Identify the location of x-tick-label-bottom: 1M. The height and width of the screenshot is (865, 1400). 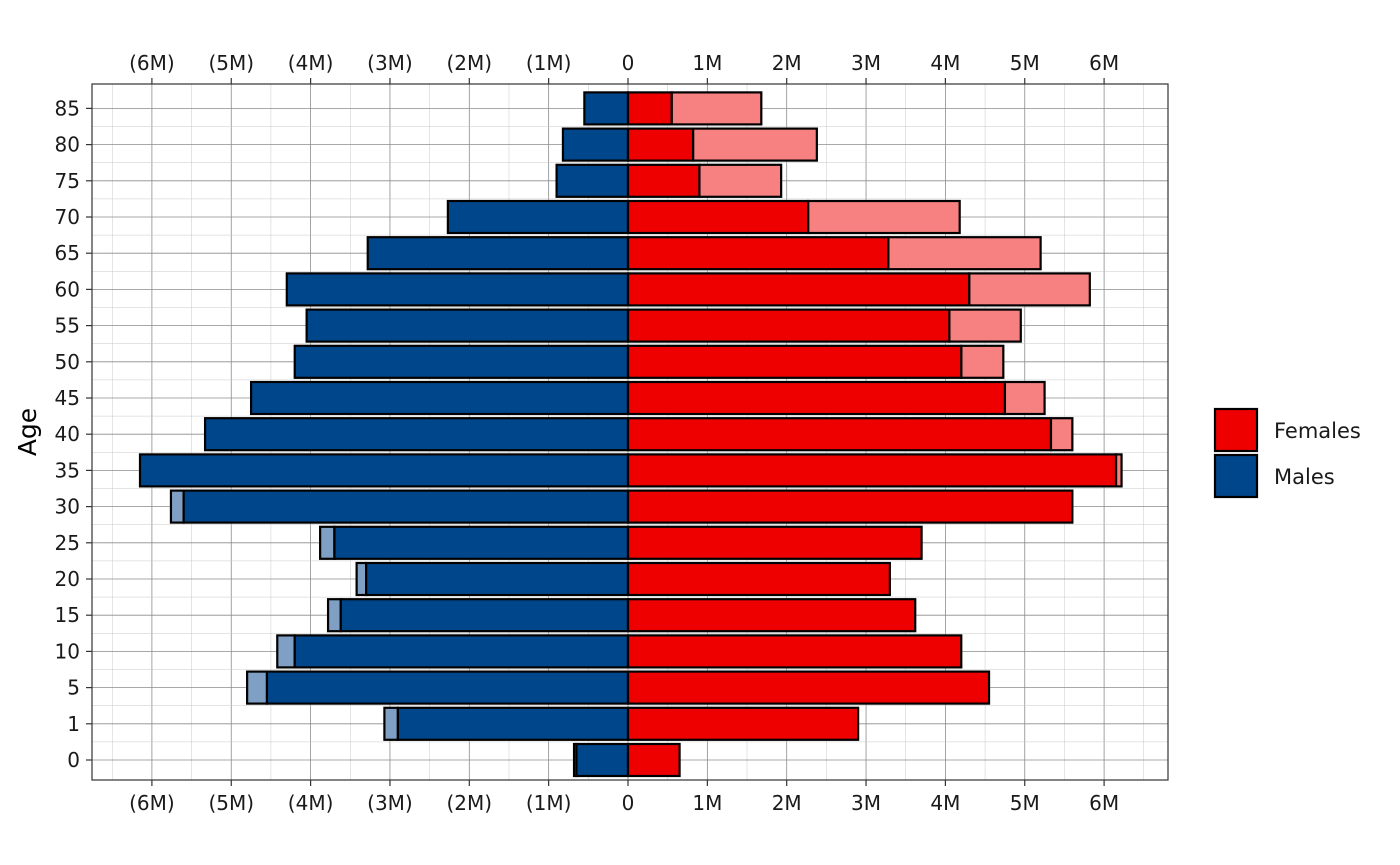
(707, 803).